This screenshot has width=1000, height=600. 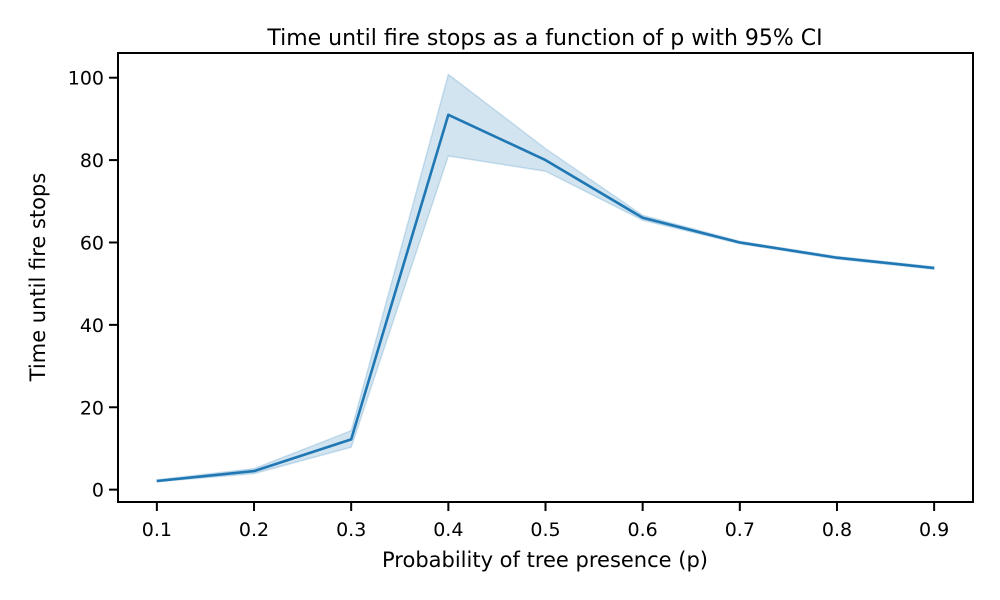 What do you see at coordinates (93, 285) in the screenshot?
I see `y-axis: 0 20 40 60 80 100` at bounding box center [93, 285].